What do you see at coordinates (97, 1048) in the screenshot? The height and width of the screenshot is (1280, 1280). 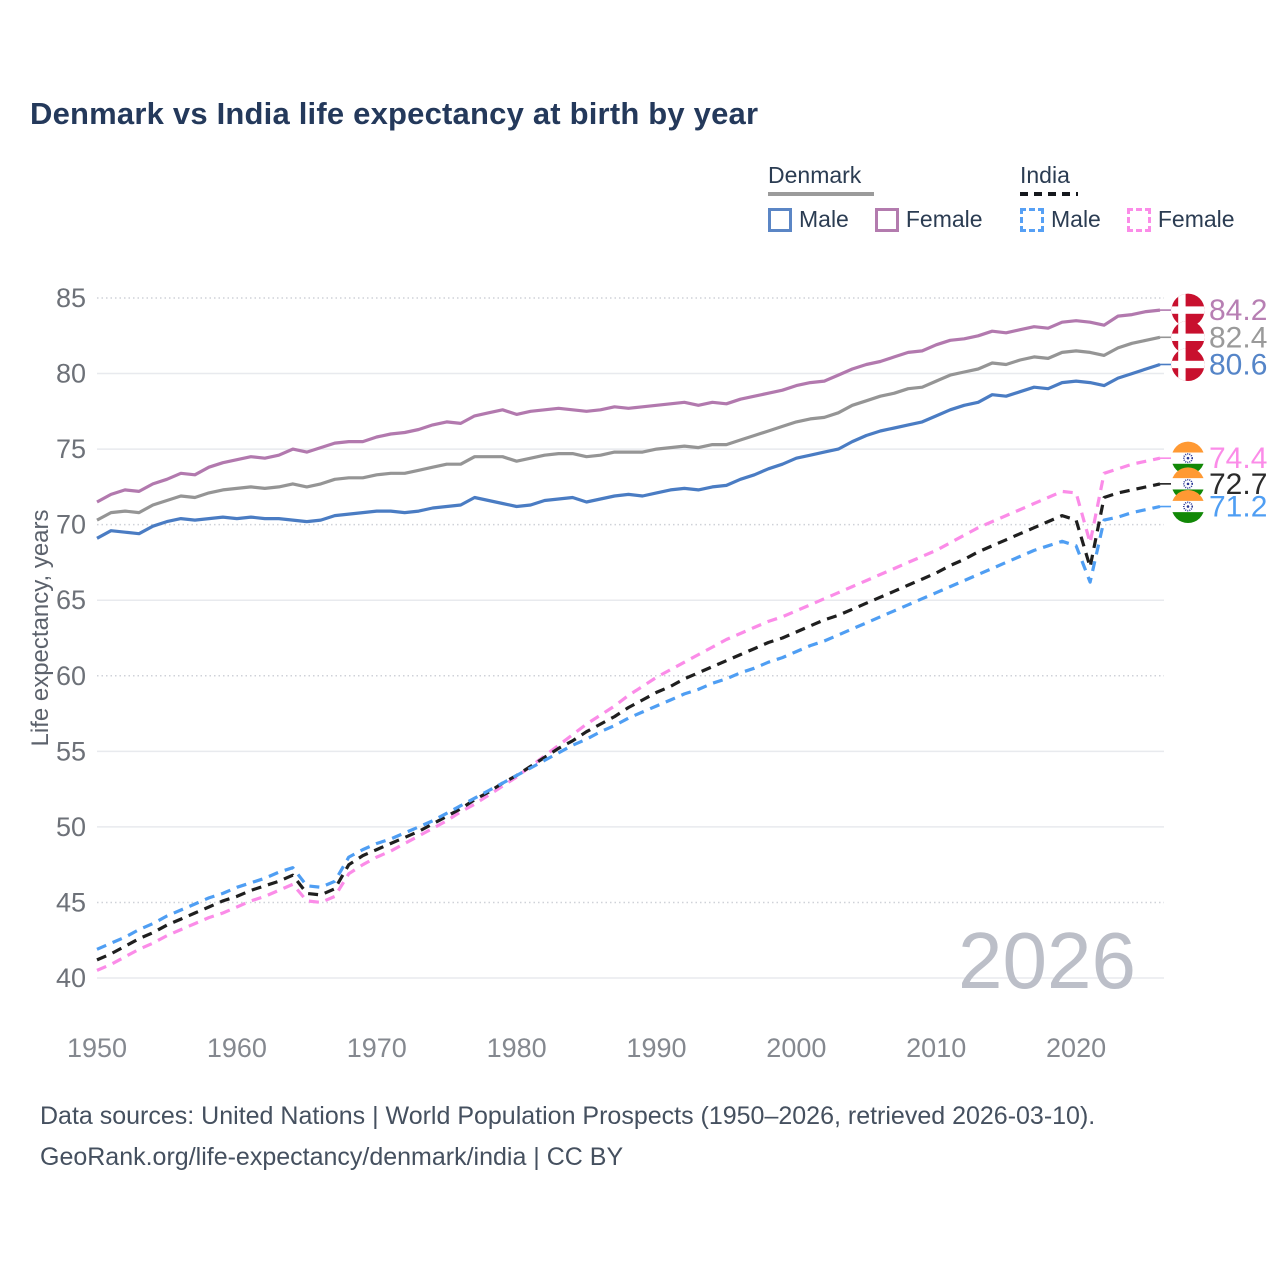 I see `x-tick-1950: 1950` at bounding box center [97, 1048].